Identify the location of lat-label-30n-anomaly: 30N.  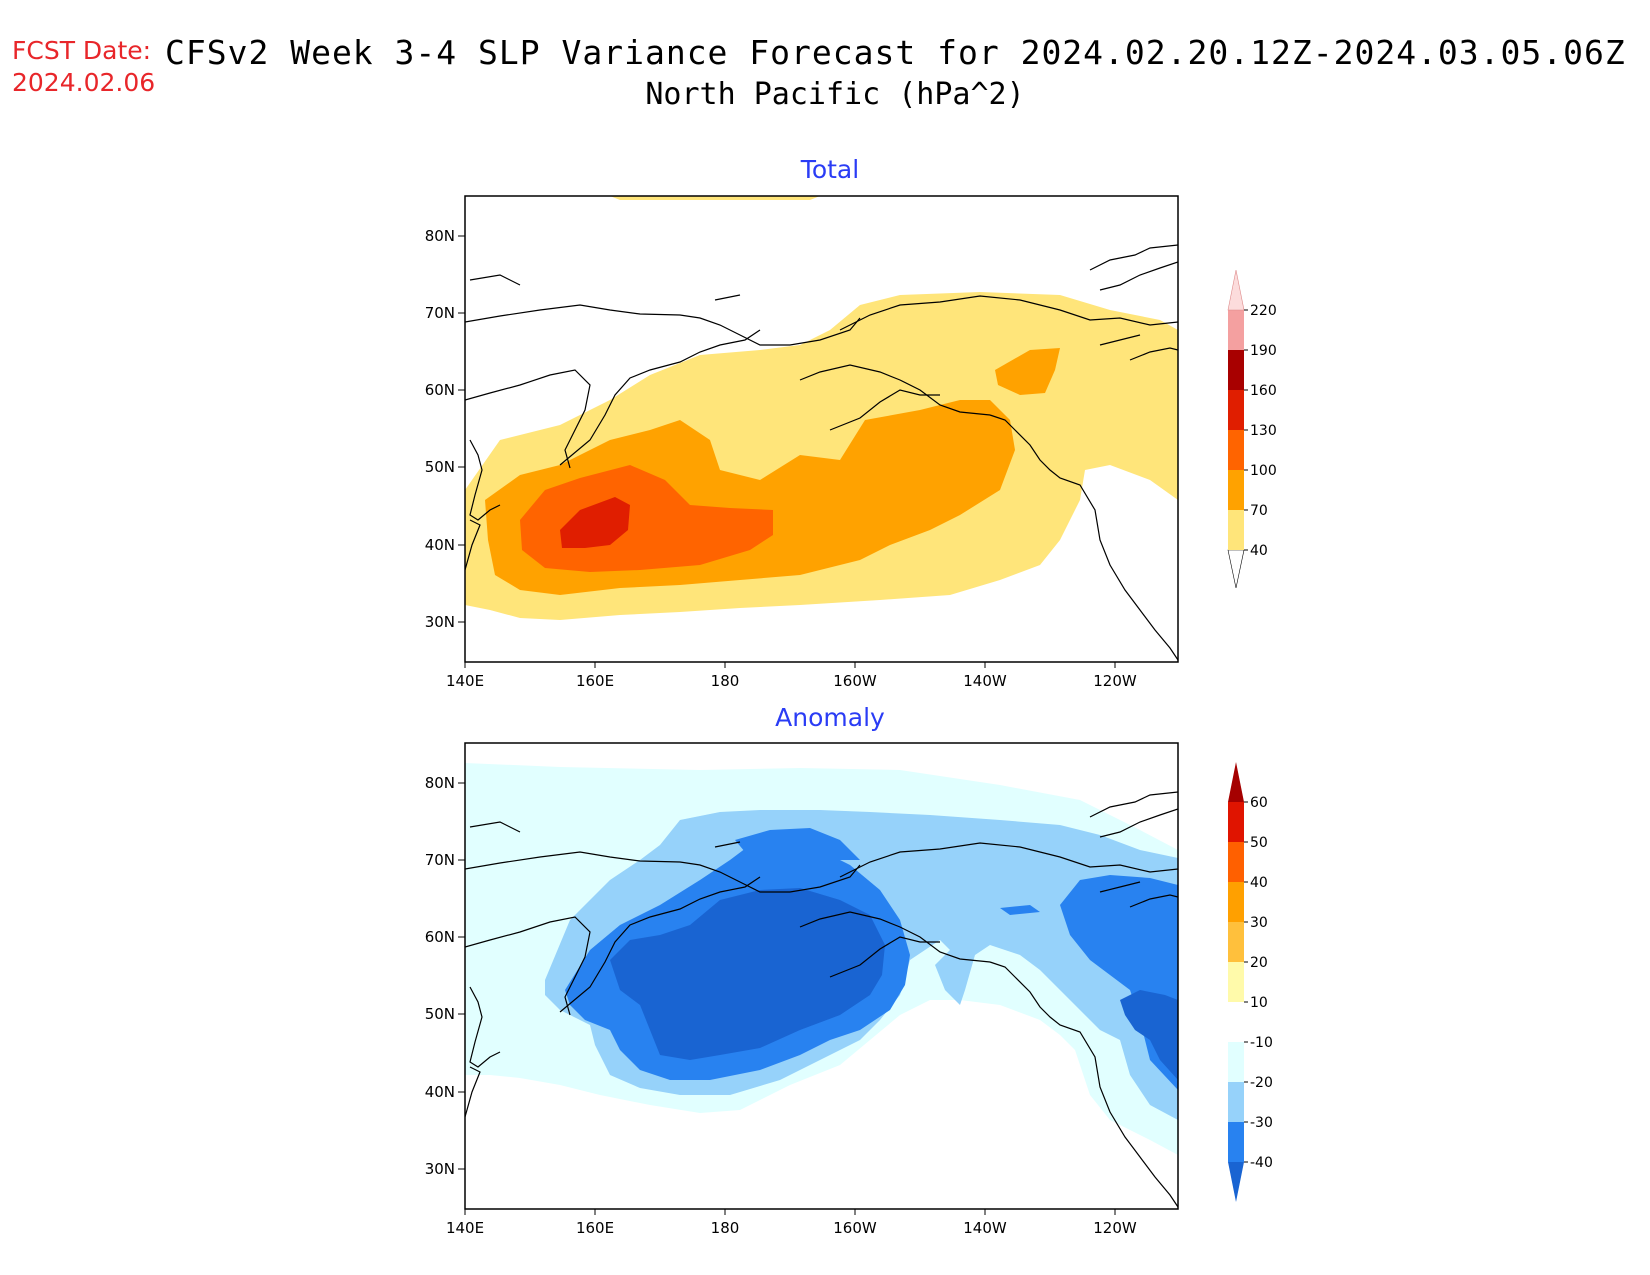
(440, 1169).